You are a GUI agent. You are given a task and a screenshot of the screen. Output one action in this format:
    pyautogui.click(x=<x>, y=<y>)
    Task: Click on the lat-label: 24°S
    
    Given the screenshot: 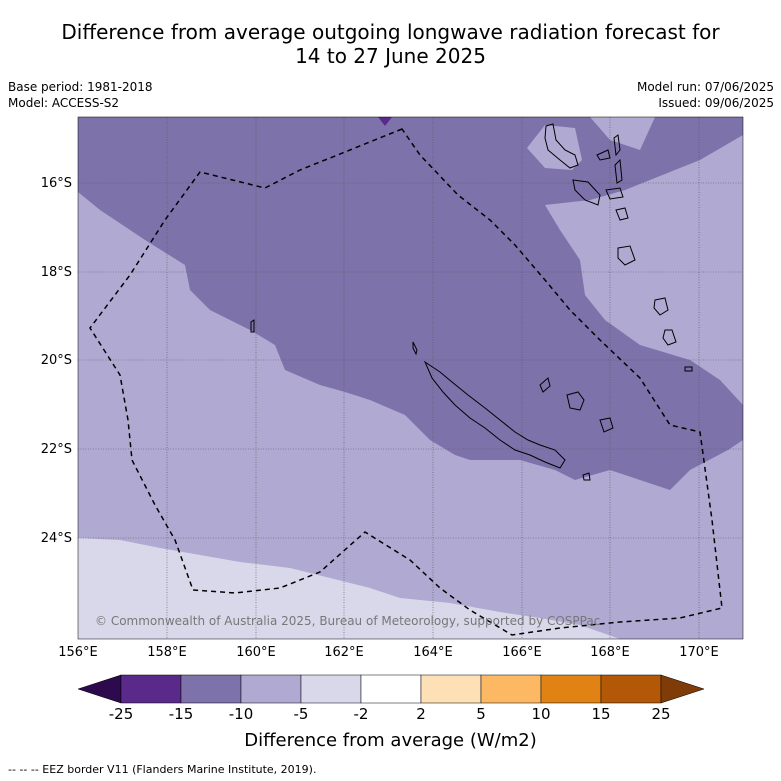 What is the action you would take?
    pyautogui.click(x=56, y=538)
    